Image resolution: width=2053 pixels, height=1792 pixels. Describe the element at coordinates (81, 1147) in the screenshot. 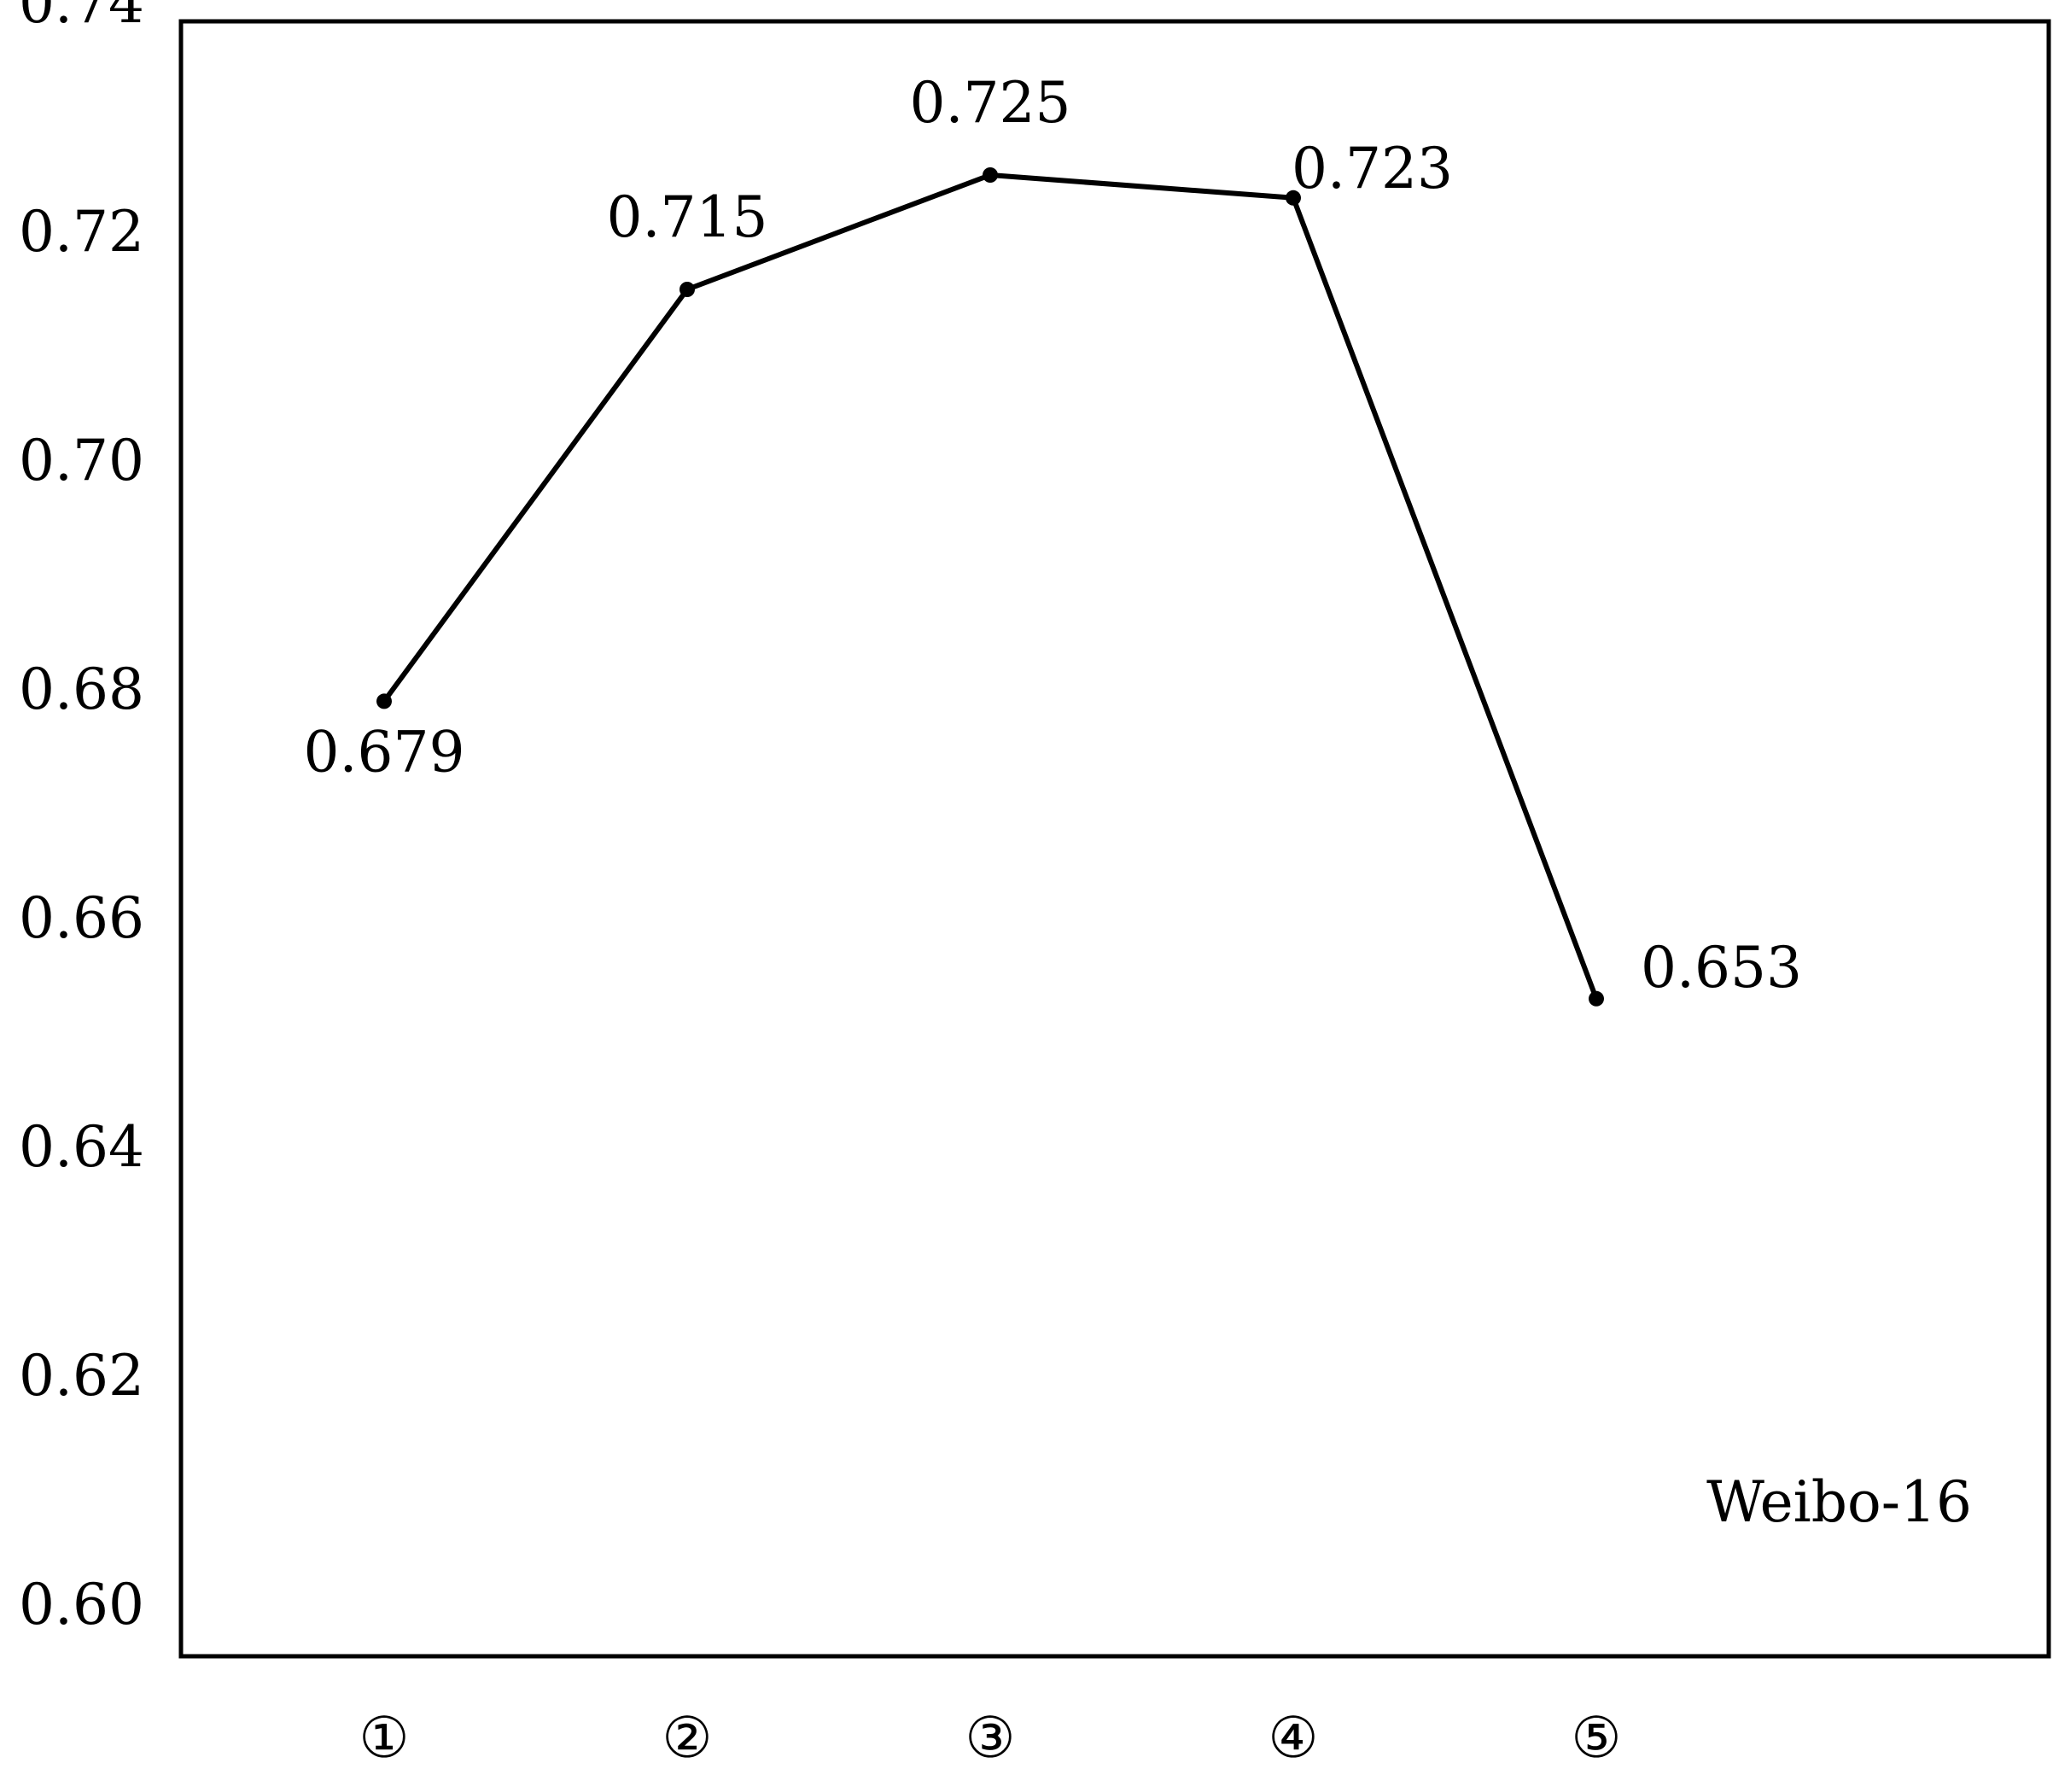

I see `y-tick-label: 0.64` at that location.